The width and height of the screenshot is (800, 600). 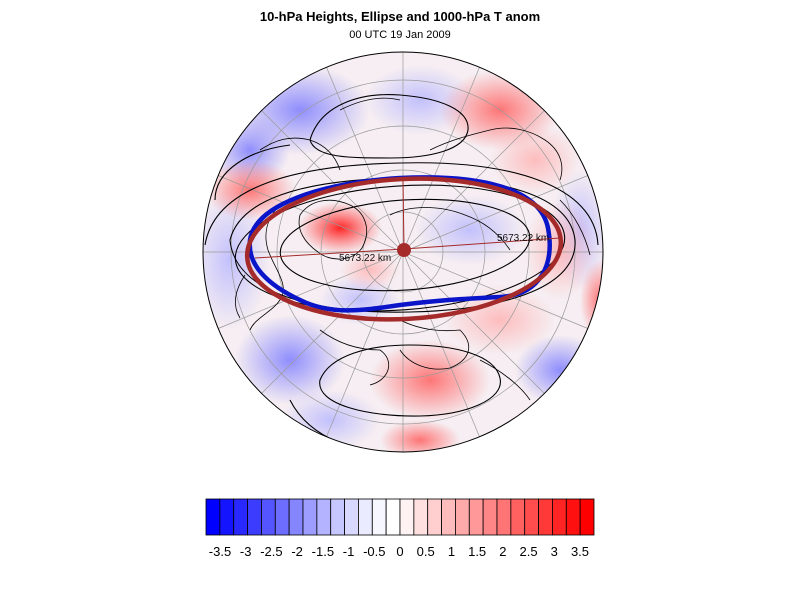 I want to click on colorbar-tick-label: -1, so click(x=349, y=551).